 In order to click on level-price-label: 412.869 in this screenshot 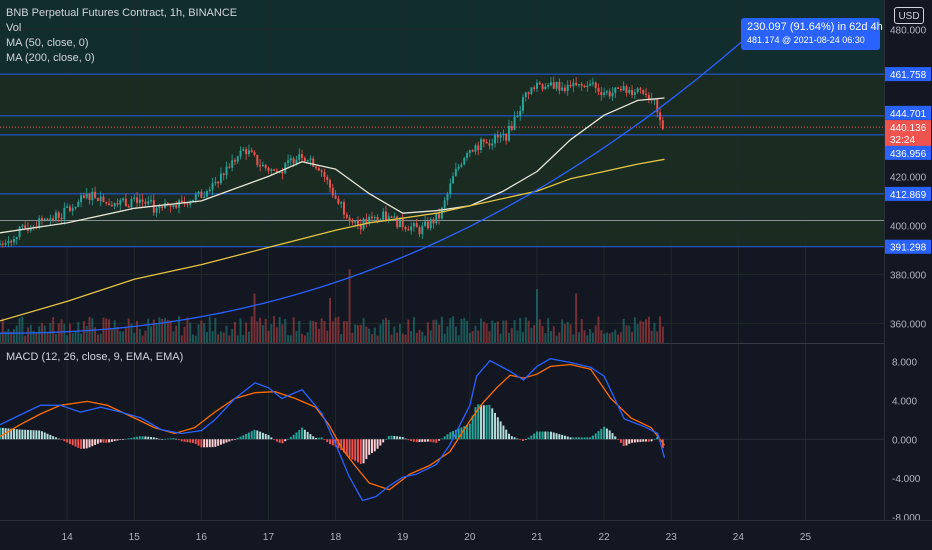, I will do `click(908, 195)`.